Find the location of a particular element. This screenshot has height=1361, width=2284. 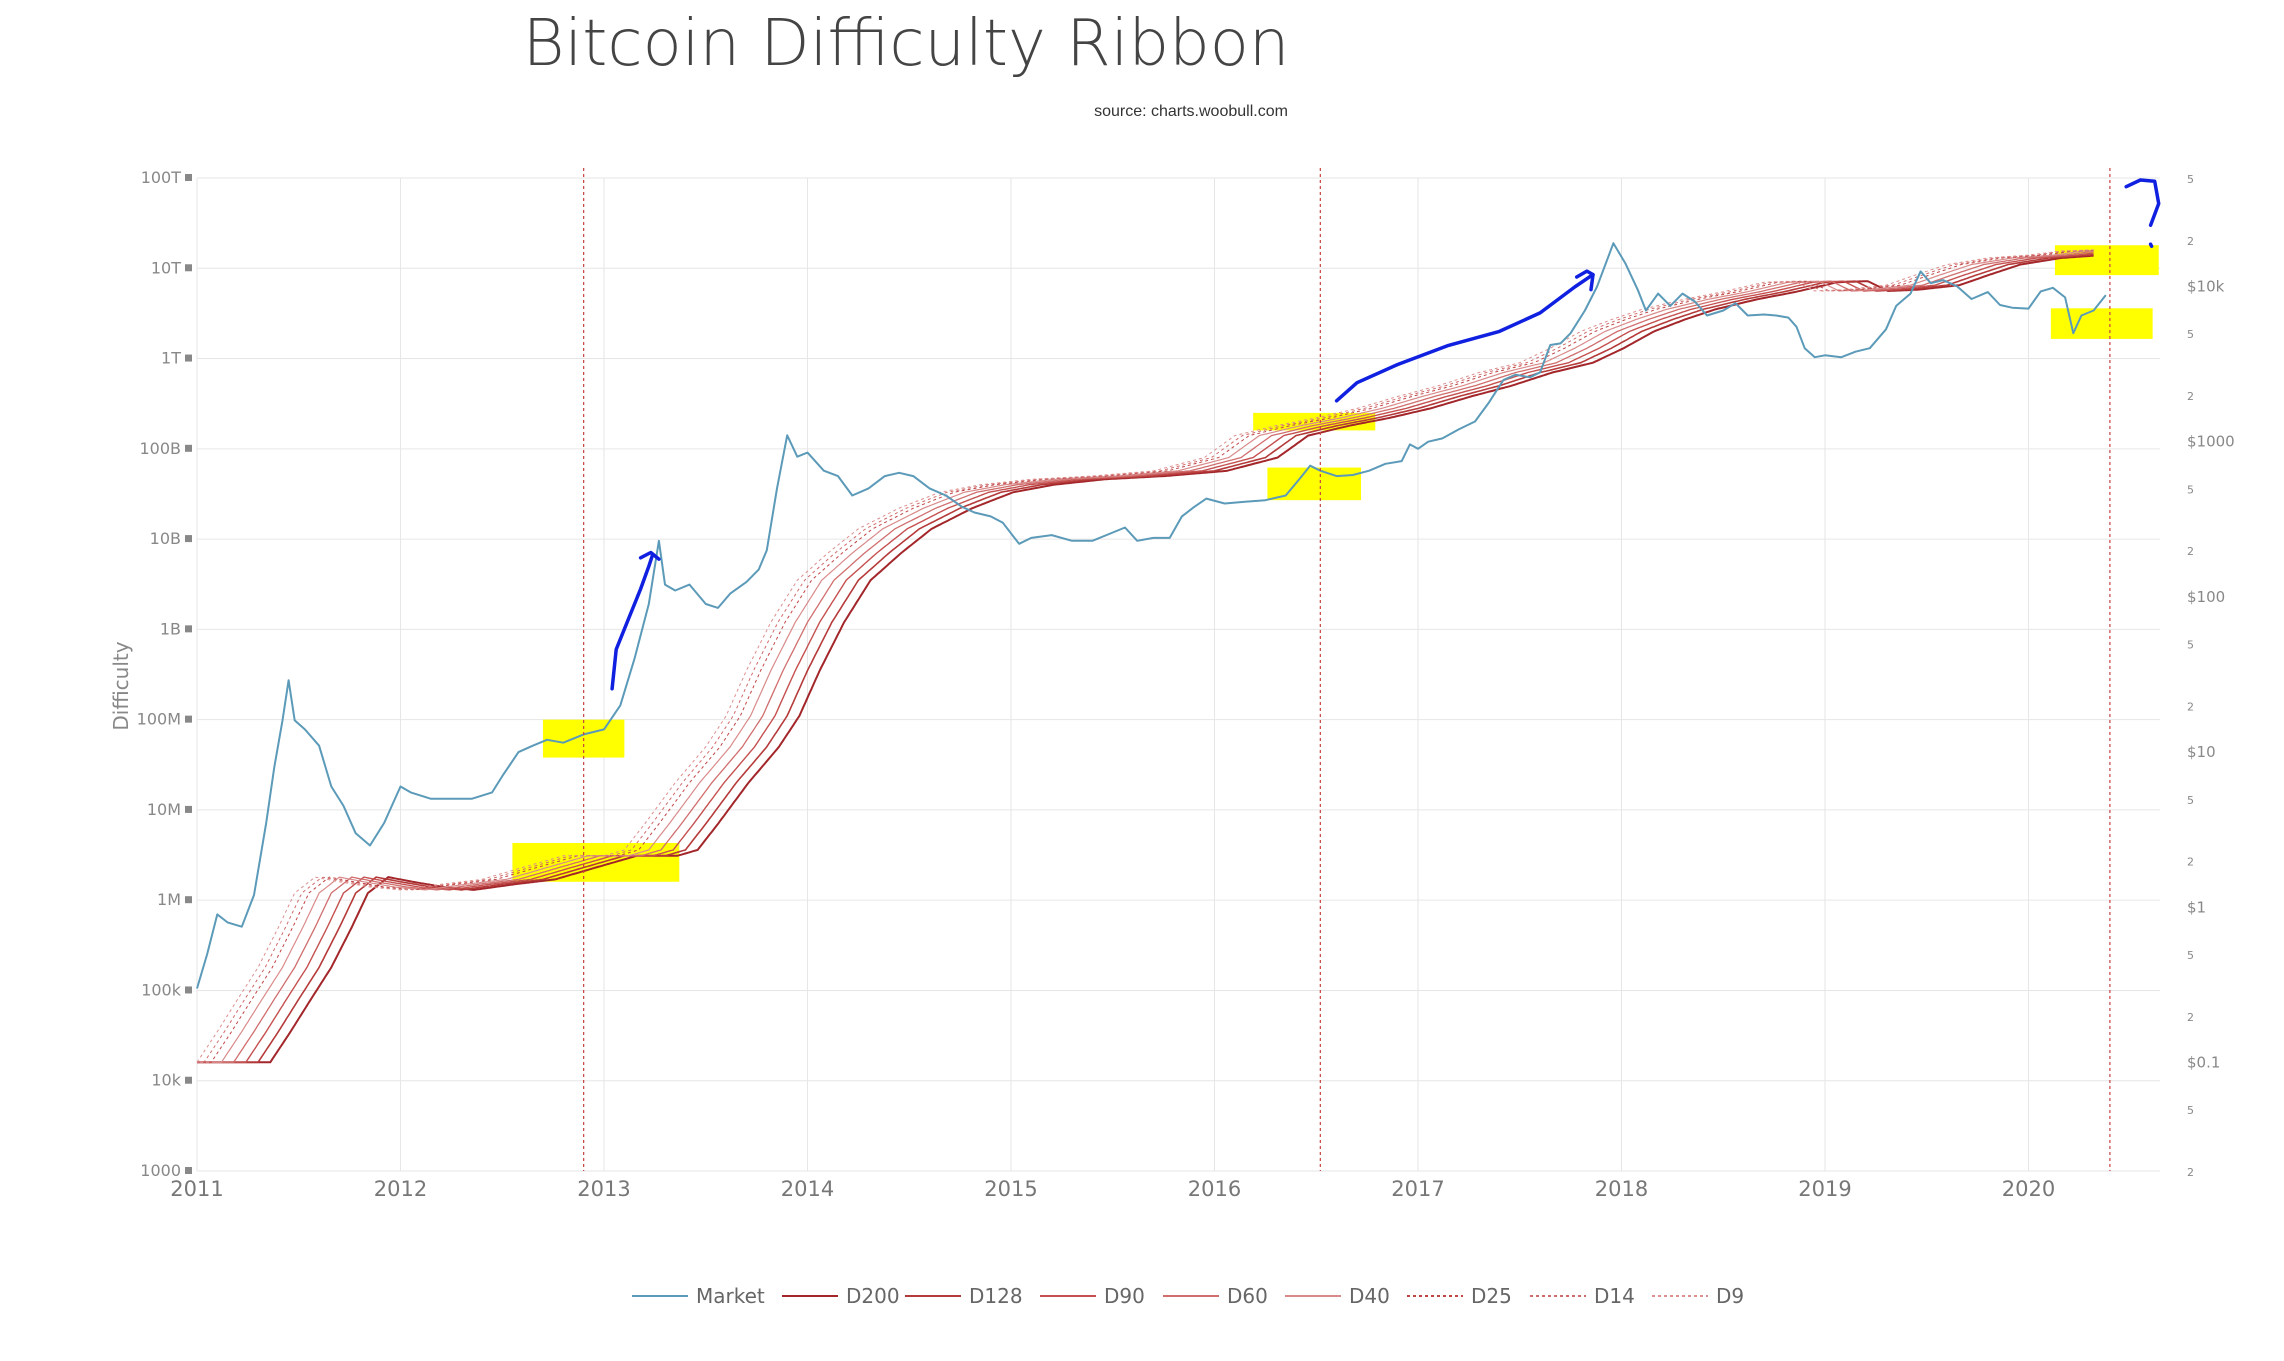

y-tick-label: 1M is located at coordinates (169, 899).